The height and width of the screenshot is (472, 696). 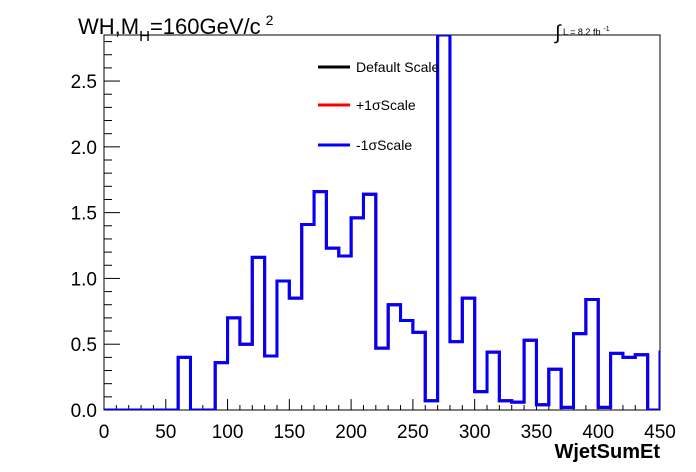 I want to click on x-tick-label: 250, so click(x=413, y=432).